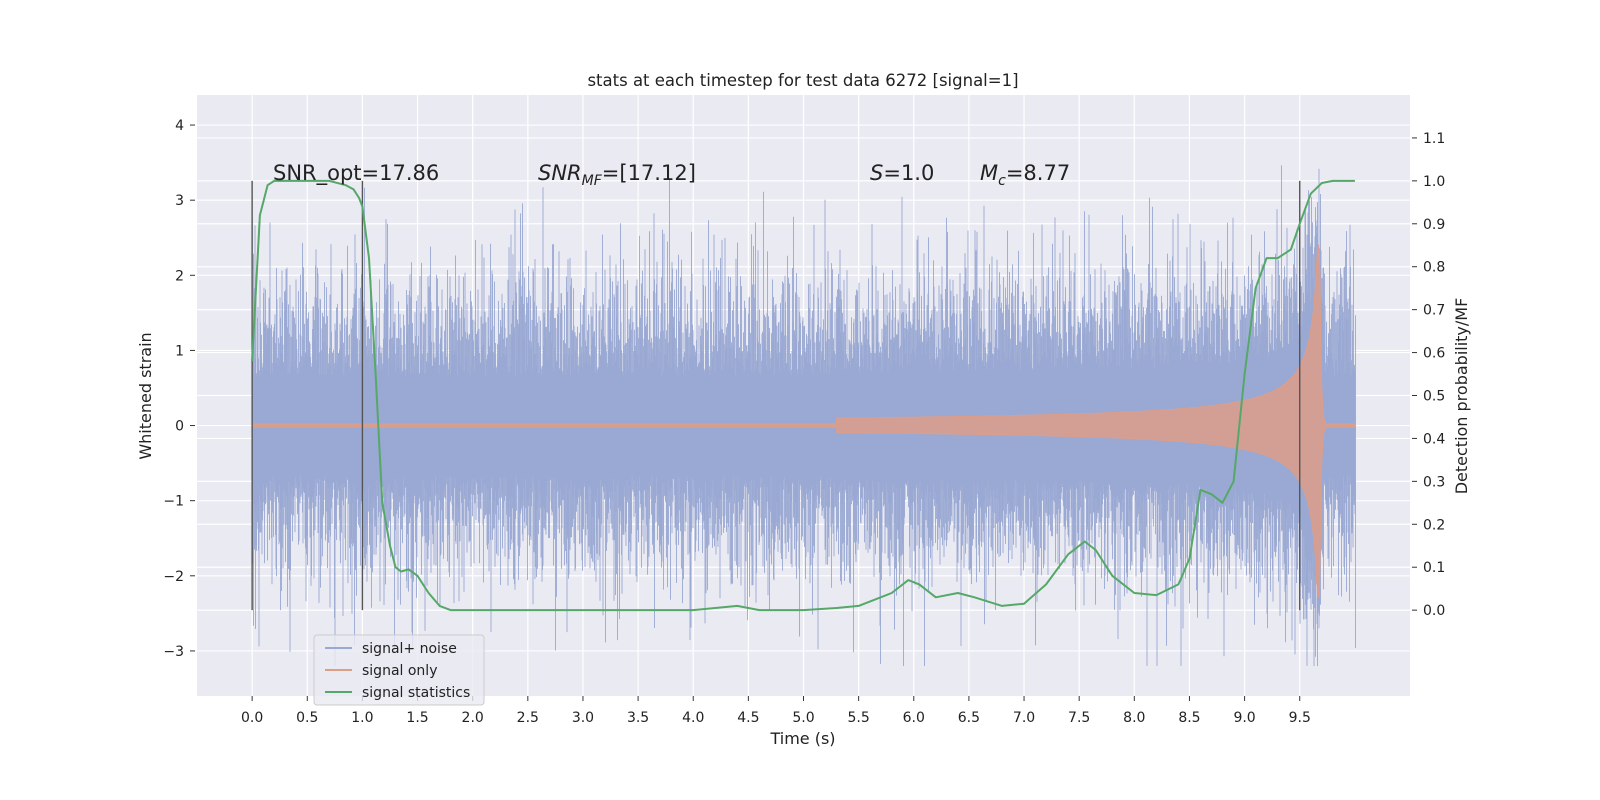 The image size is (1600, 800). I want to click on y-right-tick-label: 0.7, so click(1434, 311).